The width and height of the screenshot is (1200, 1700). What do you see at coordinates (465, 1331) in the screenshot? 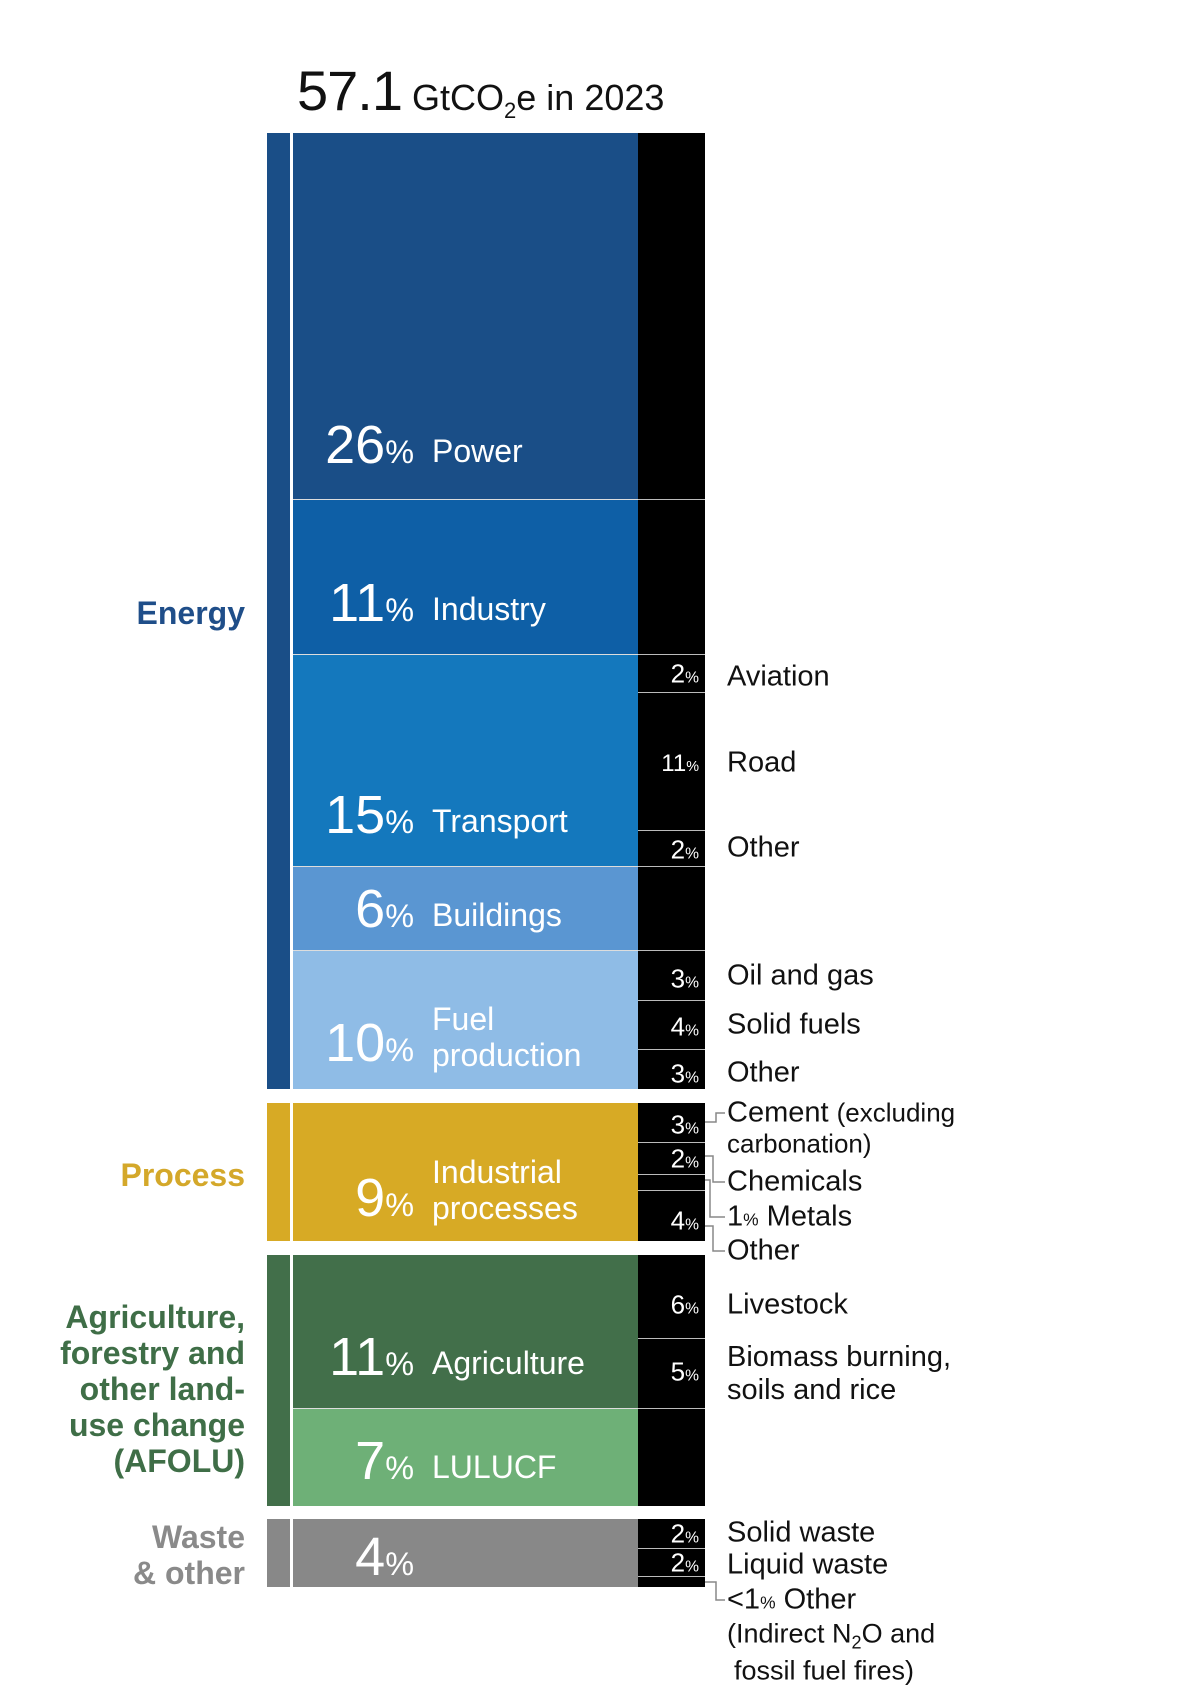
I see `segment-agriculture: 11% Agriculture` at bounding box center [465, 1331].